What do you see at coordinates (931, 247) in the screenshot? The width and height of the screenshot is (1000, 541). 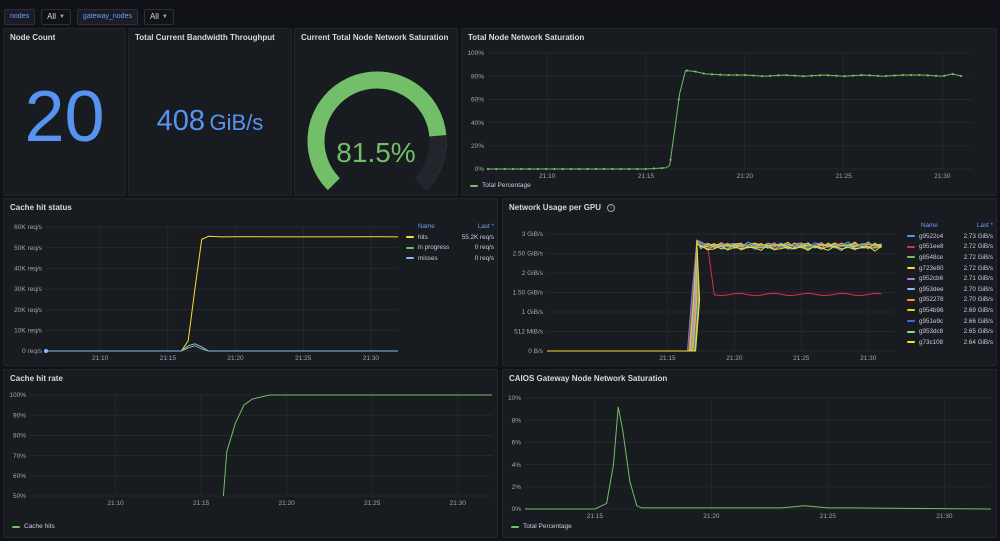 I see `legend-label: g951ee8` at bounding box center [931, 247].